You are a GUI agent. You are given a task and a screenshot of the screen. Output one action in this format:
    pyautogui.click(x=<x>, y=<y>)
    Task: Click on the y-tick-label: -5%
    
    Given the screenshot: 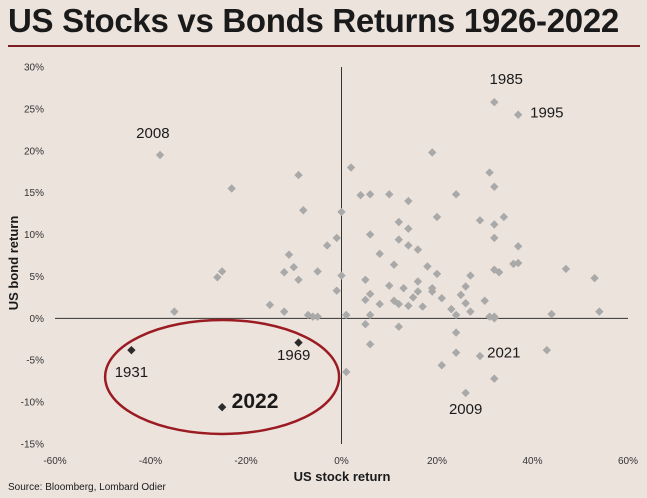 What is the action you would take?
    pyautogui.click(x=35, y=361)
    